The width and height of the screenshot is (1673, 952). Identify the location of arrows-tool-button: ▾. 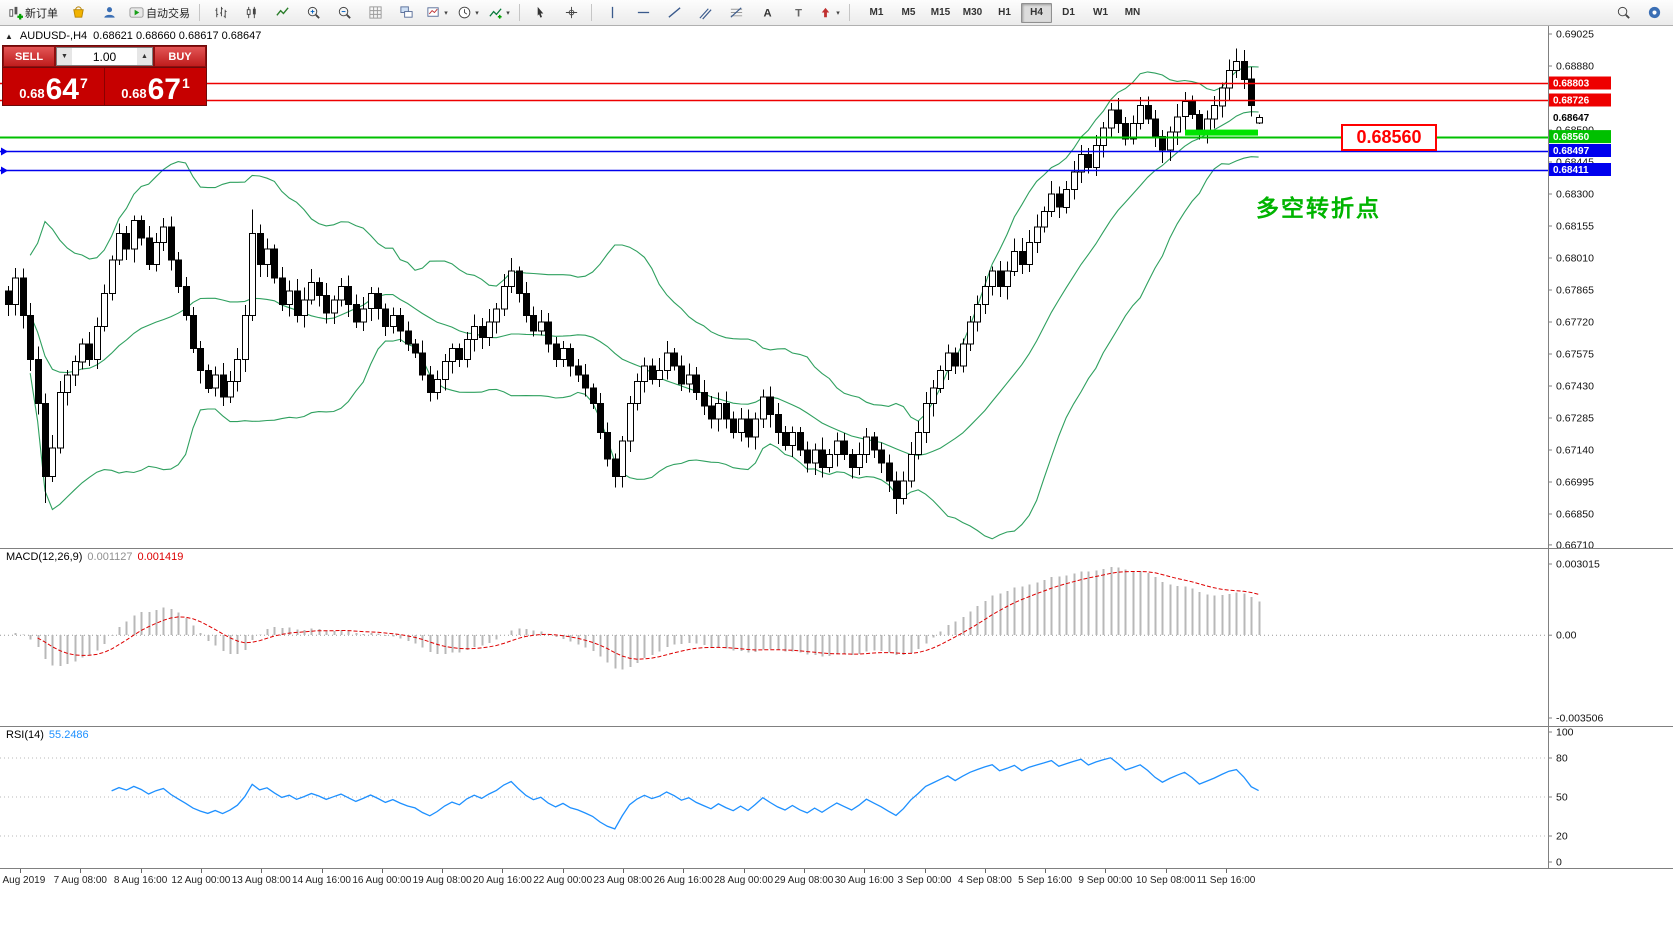
(829, 12).